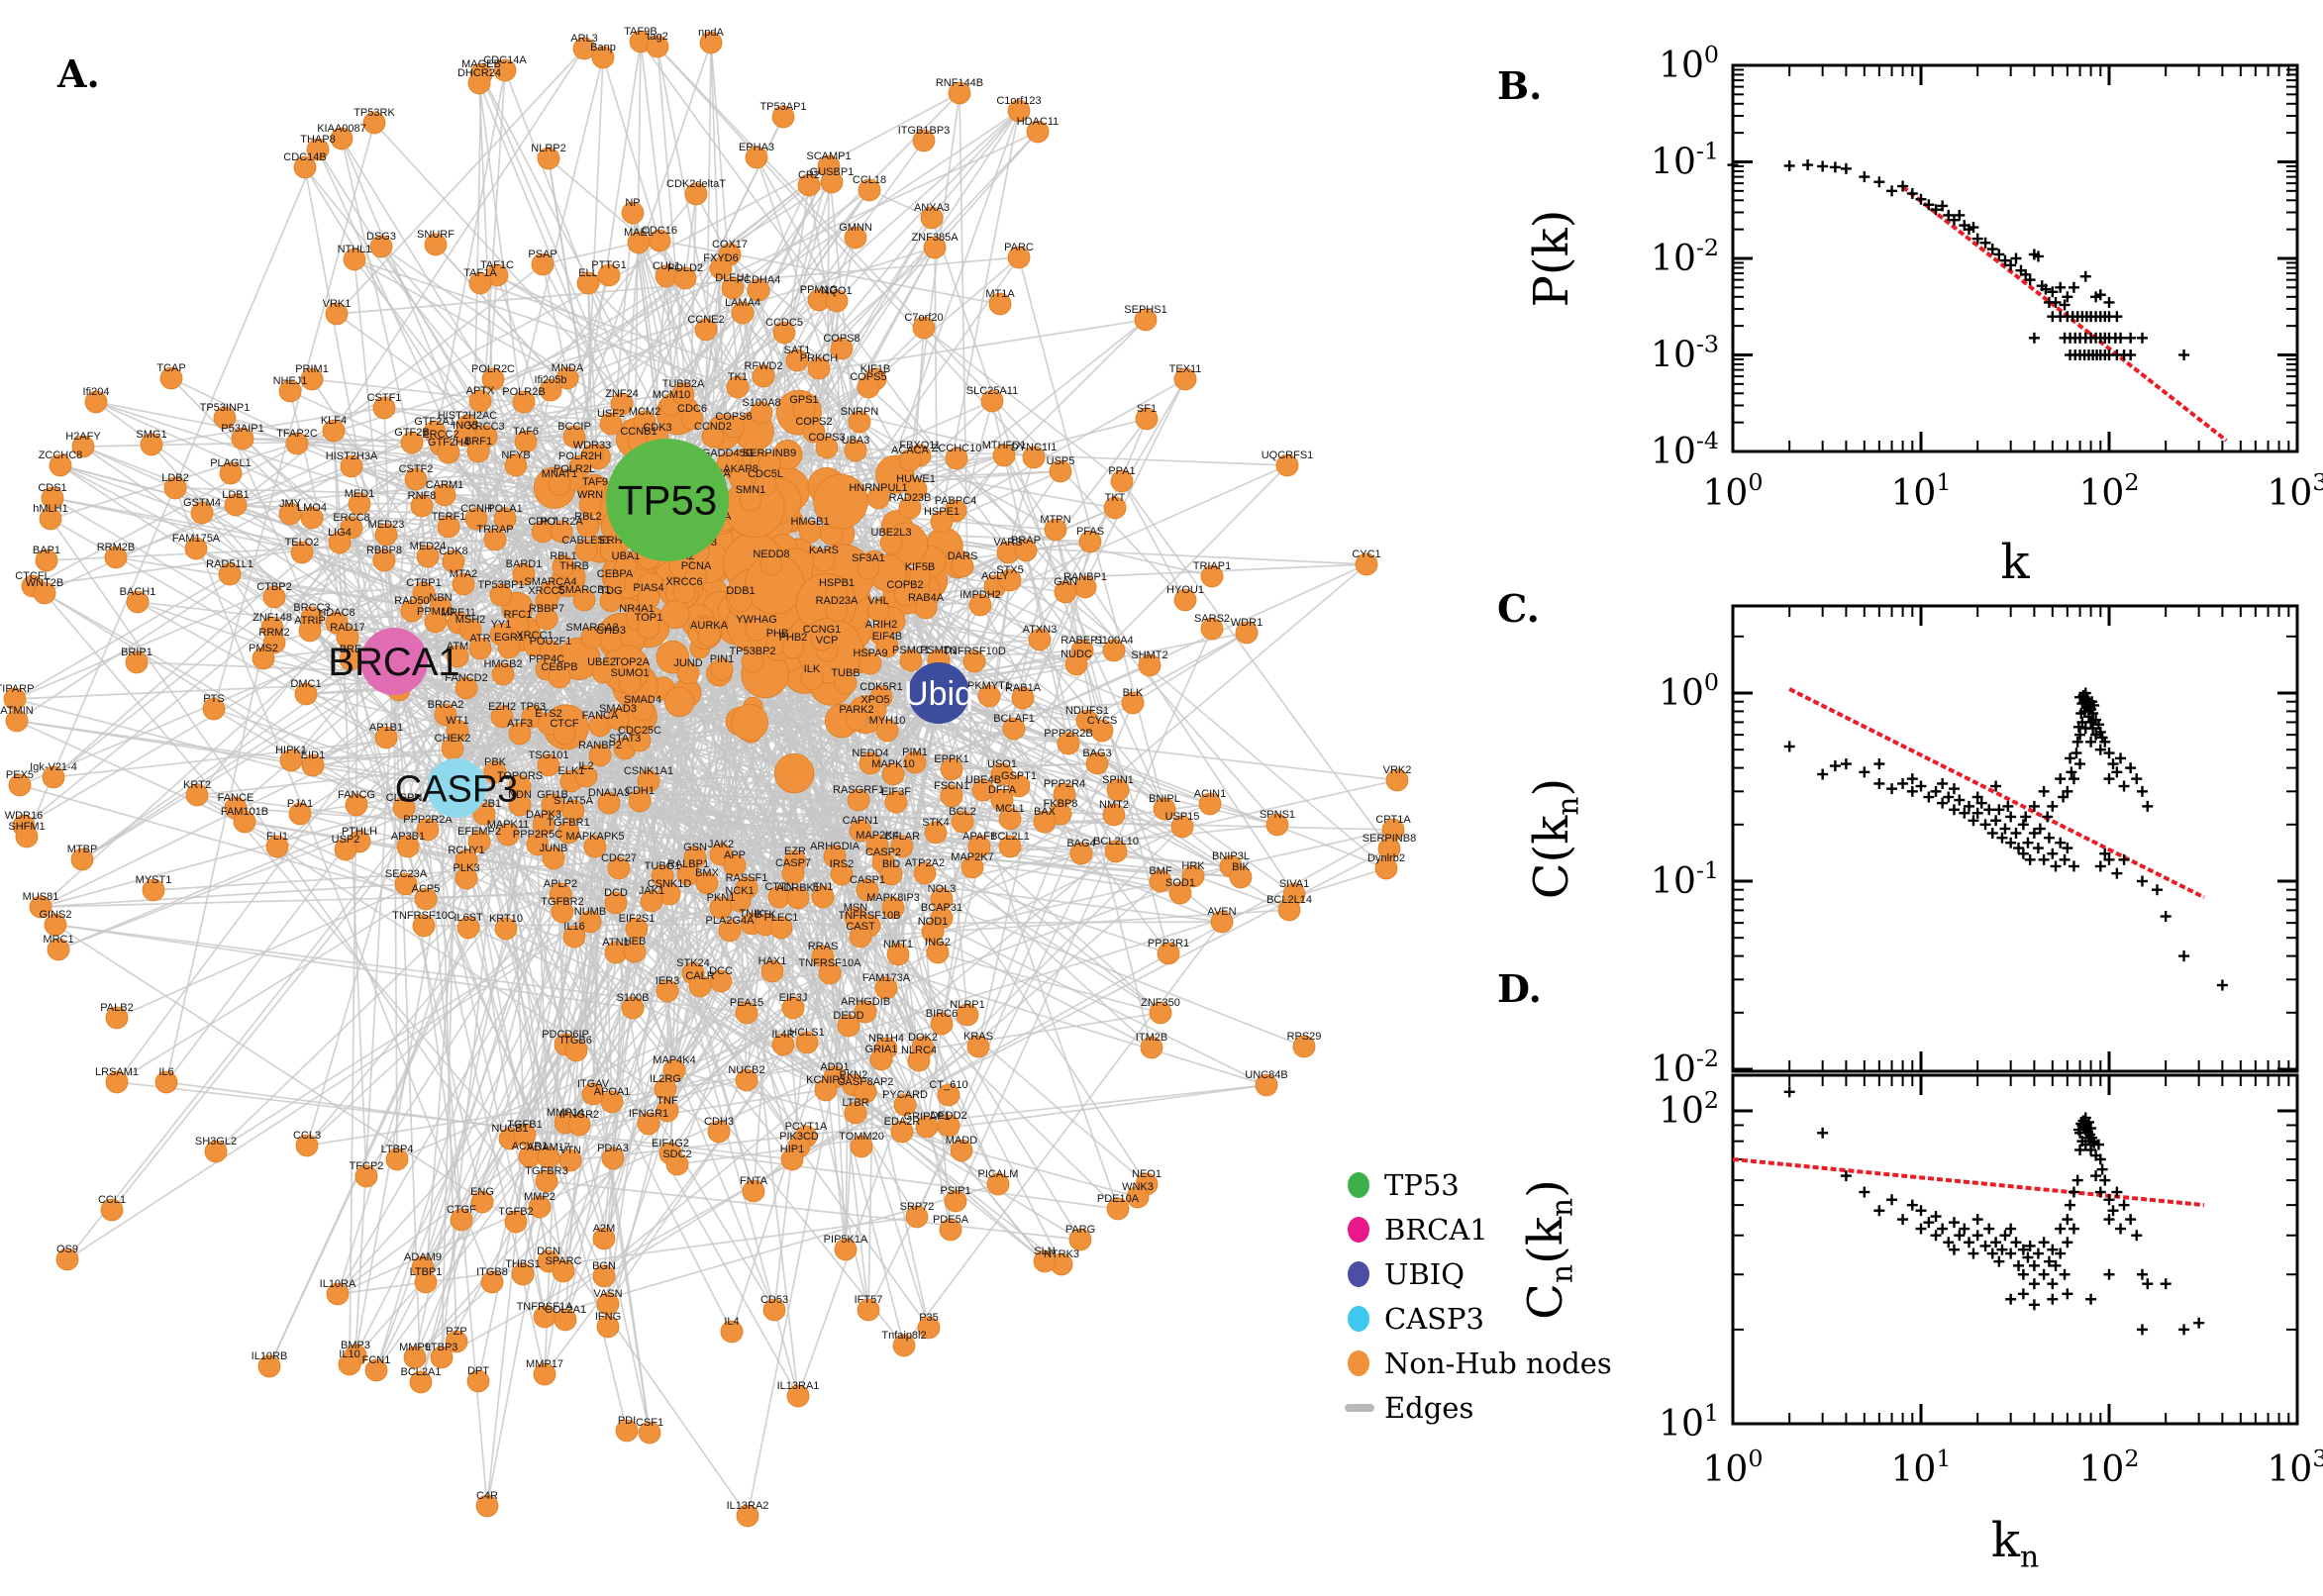  What do you see at coordinates (1102, 721) in the screenshot?
I see `network-node-label: CYCS` at bounding box center [1102, 721].